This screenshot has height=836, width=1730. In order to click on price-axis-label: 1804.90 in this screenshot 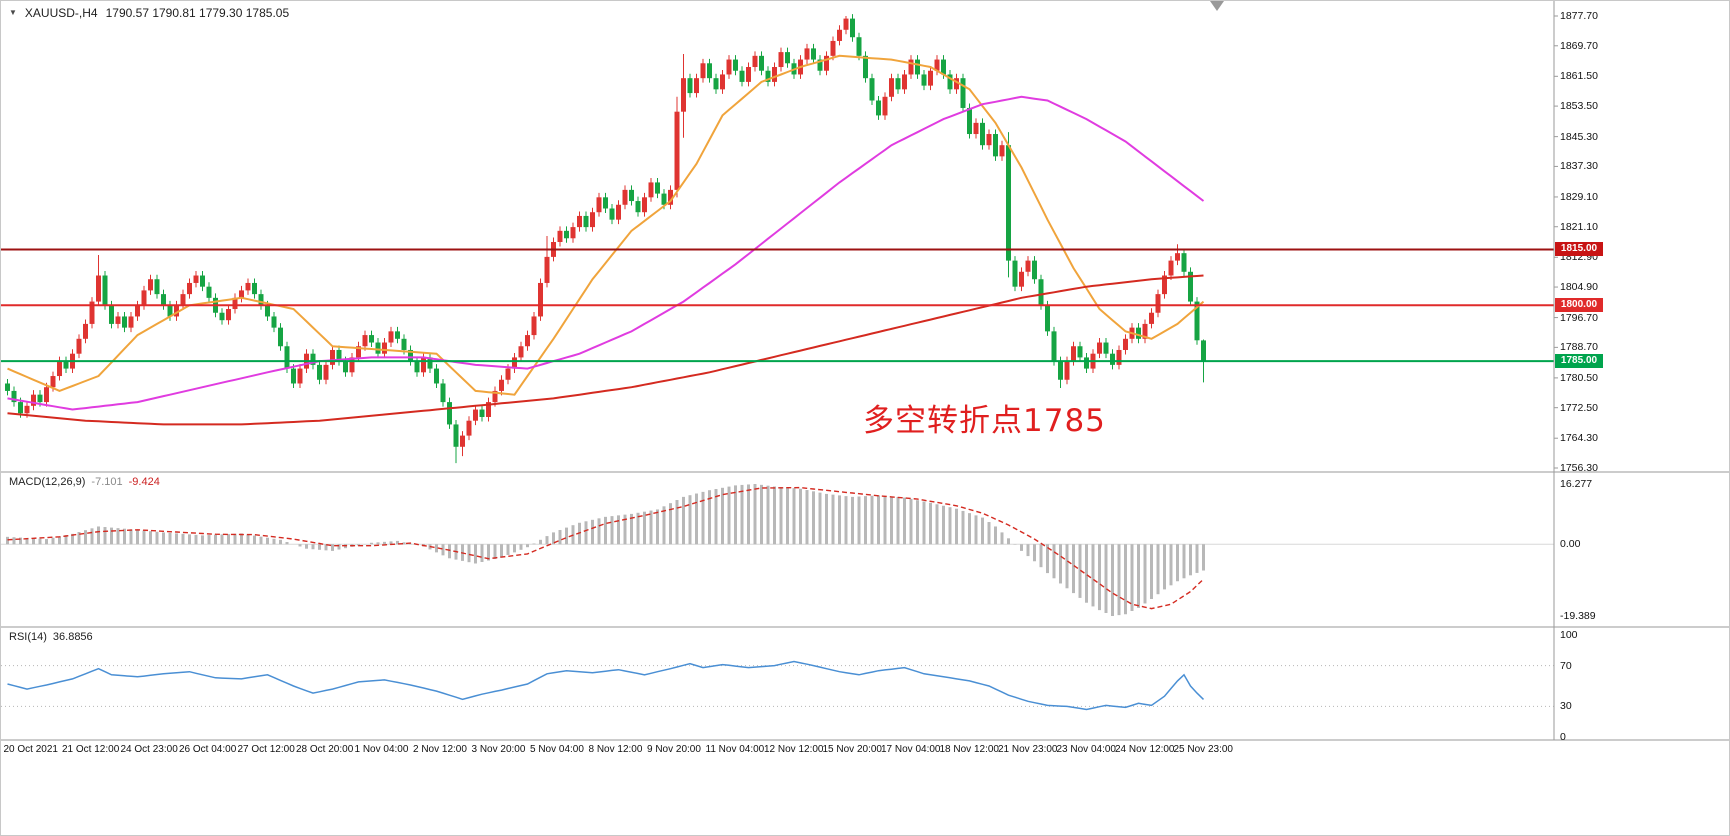, I will do `click(1579, 287)`.